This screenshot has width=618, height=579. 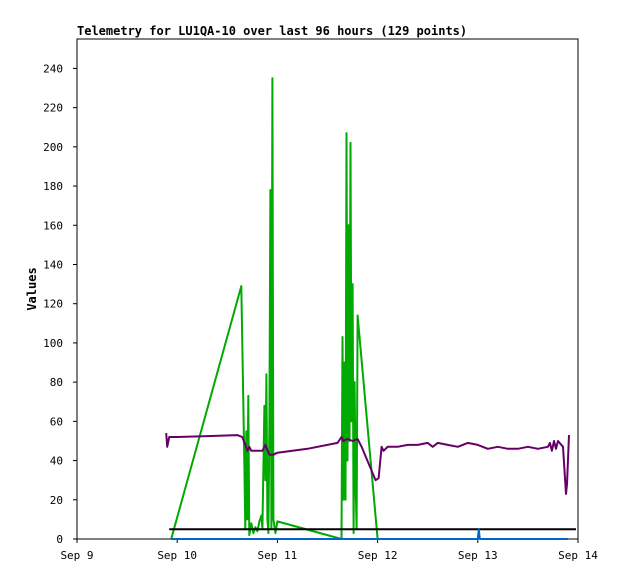 What do you see at coordinates (76, 555) in the screenshot?
I see `x-tick-label: Sep 9` at bounding box center [76, 555].